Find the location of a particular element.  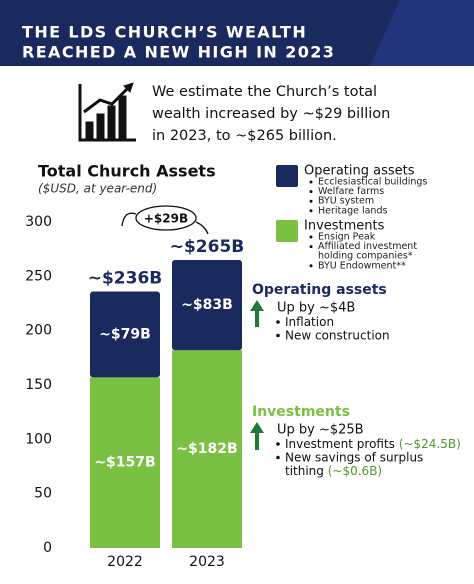

value-label: ~$79B is located at coordinates (125, 334).